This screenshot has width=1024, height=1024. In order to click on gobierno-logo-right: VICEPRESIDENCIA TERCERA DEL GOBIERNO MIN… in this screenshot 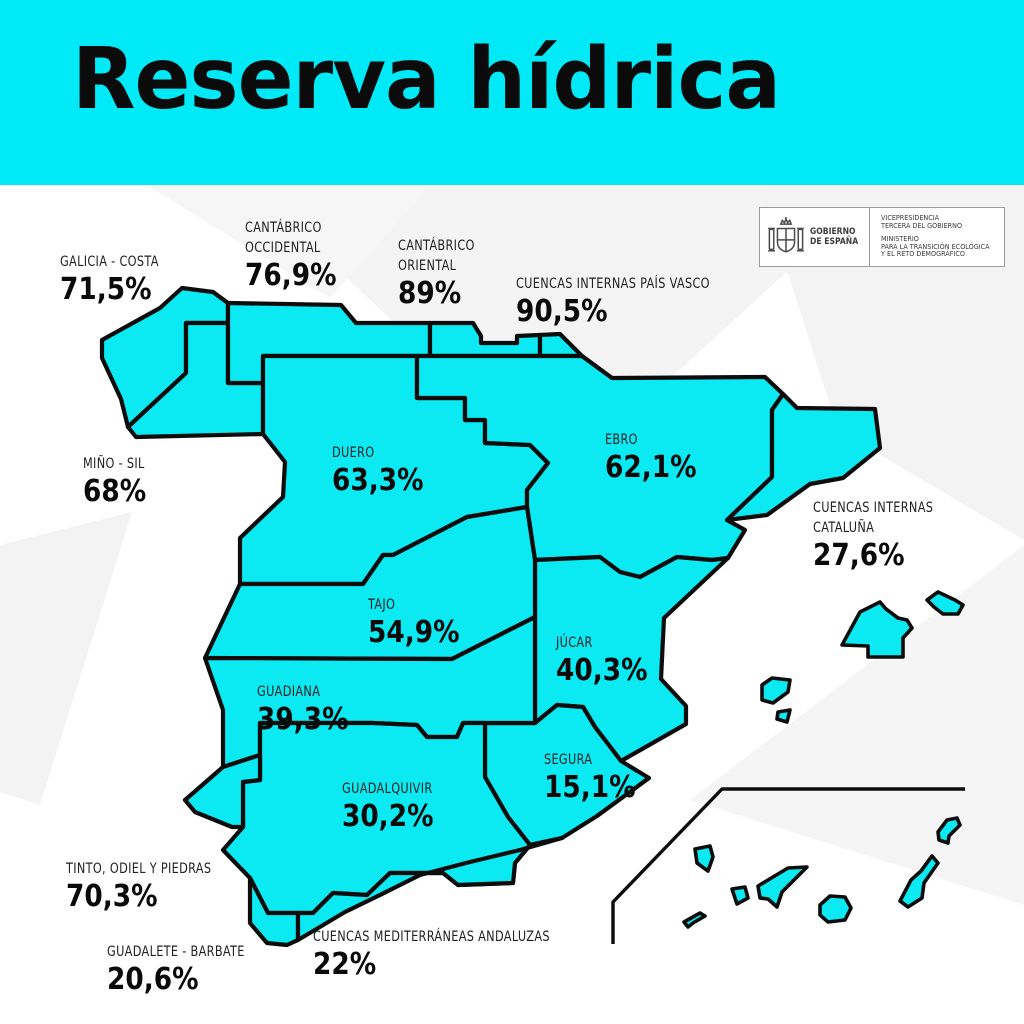, I will do `click(937, 237)`.